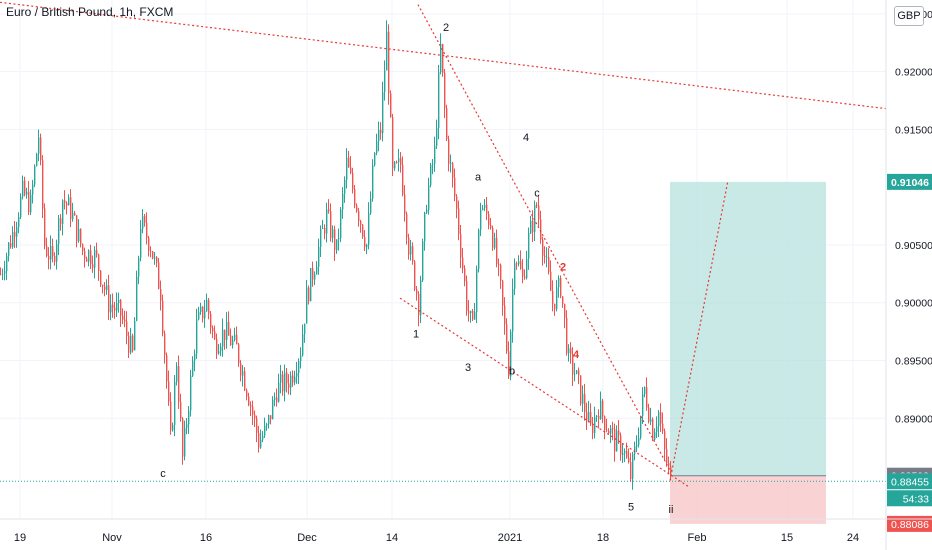  Describe the element at coordinates (20, 538) in the screenshot. I see `time-tick-label: 19` at that location.